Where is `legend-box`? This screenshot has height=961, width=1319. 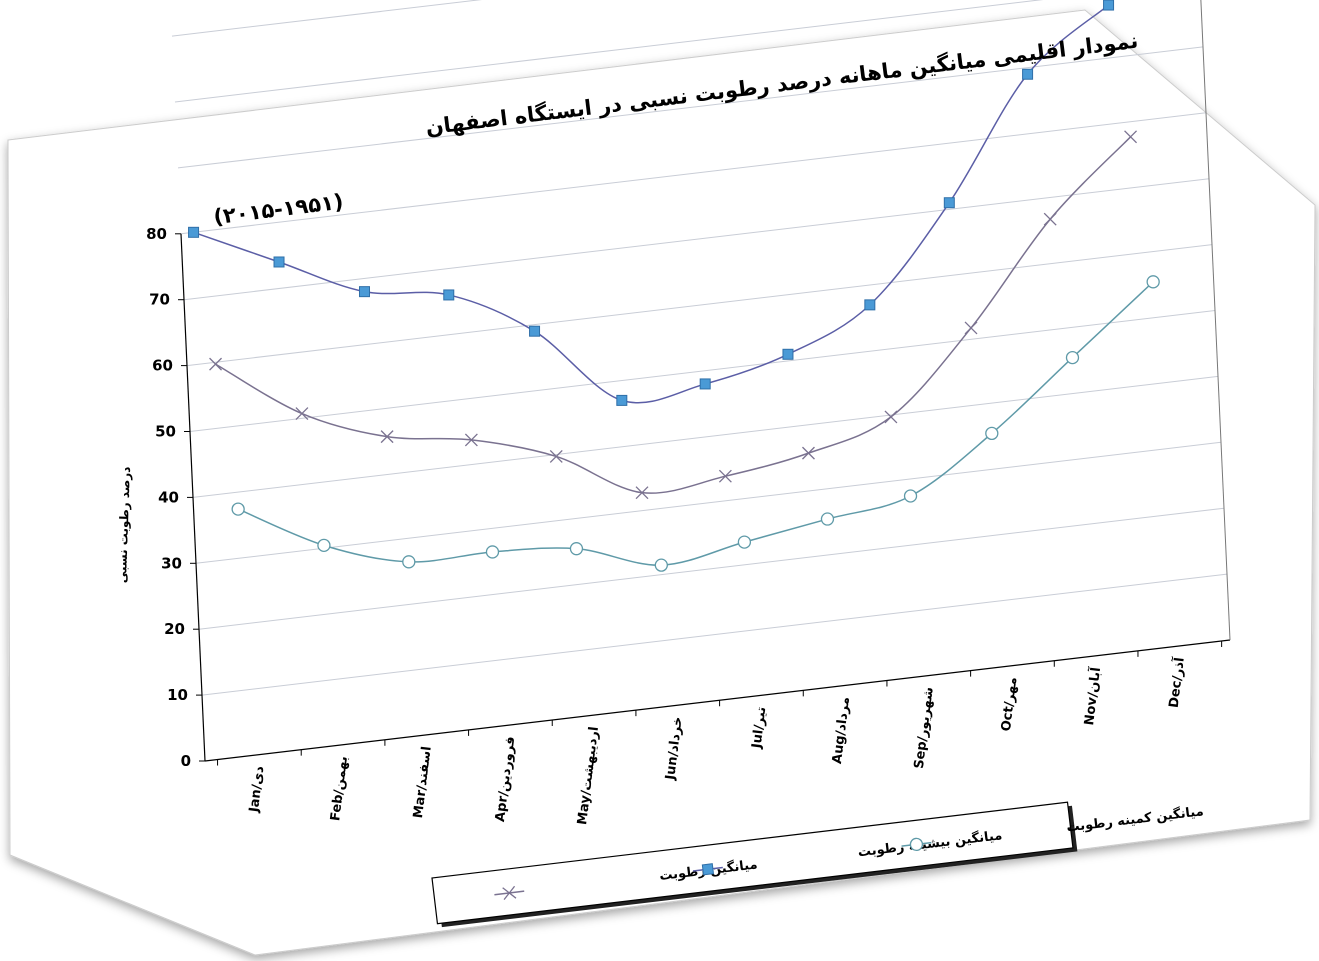
legend-box is located at coordinates (752, 863).